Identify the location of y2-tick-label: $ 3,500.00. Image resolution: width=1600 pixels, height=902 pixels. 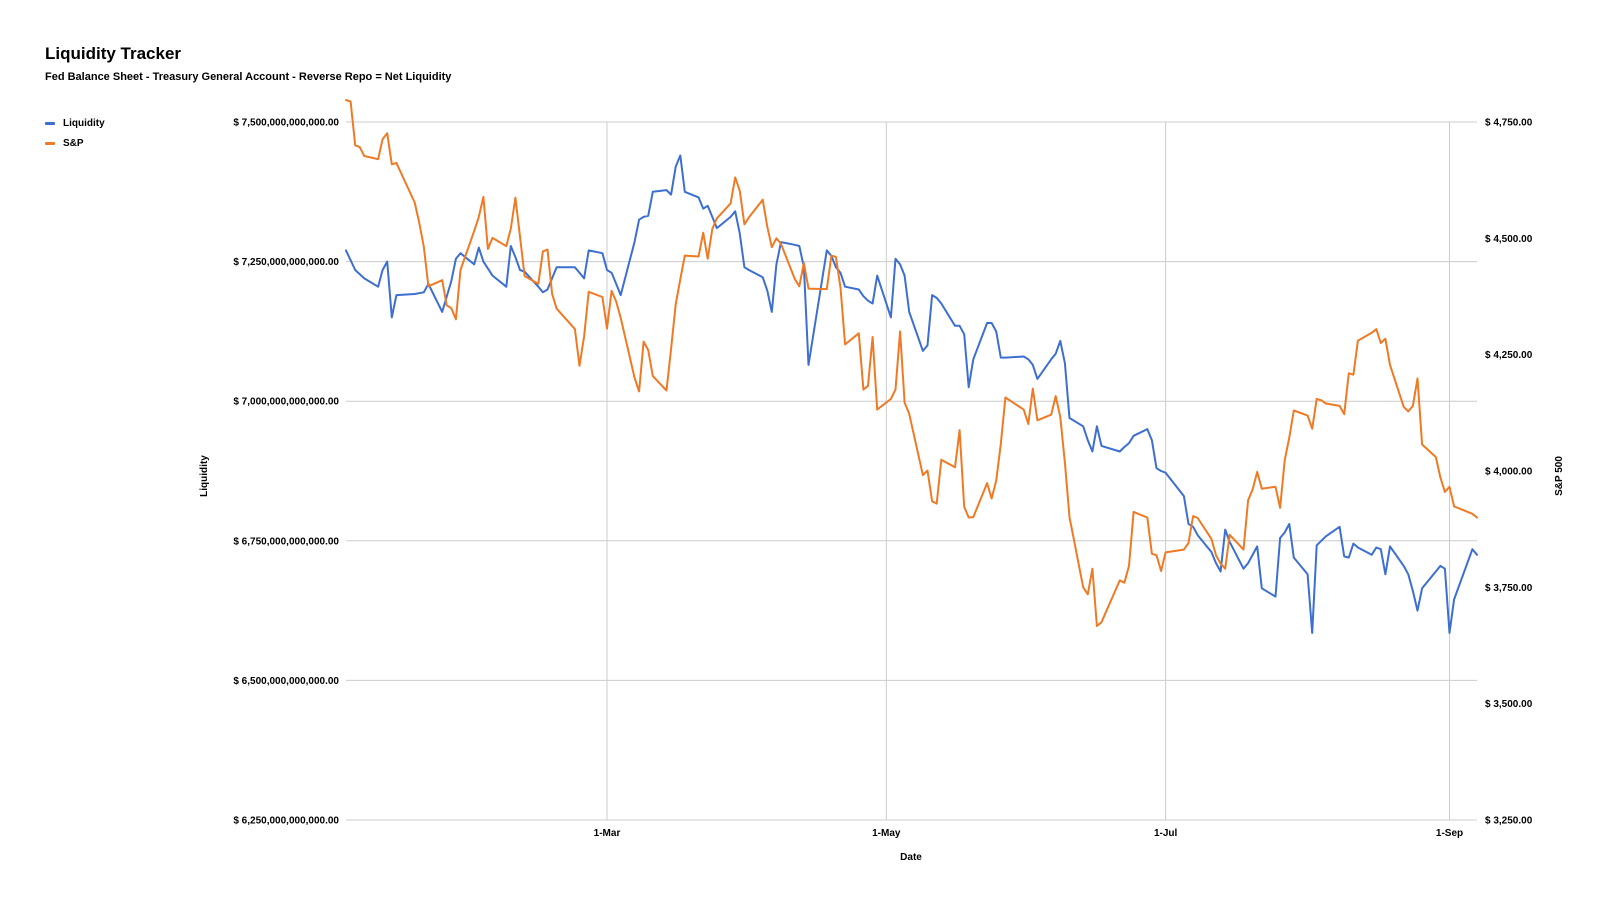
(1509, 704).